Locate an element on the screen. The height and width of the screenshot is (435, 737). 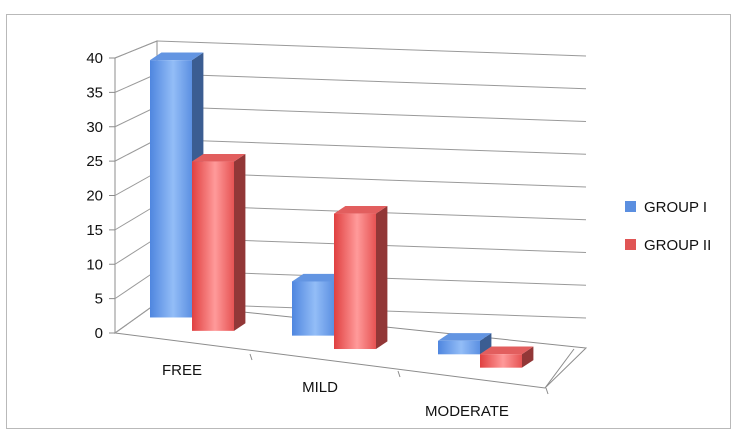
x-axis-labels: FREE MILD MODERATE is located at coordinates (355, 386).